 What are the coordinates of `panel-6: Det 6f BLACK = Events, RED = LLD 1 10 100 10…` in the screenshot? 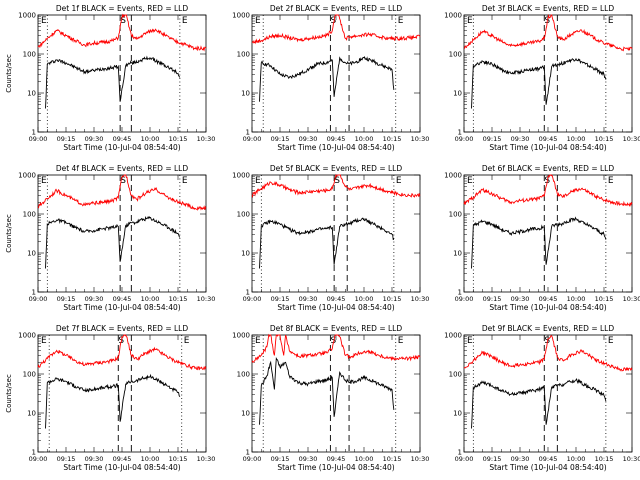 It's located at (542, 238).